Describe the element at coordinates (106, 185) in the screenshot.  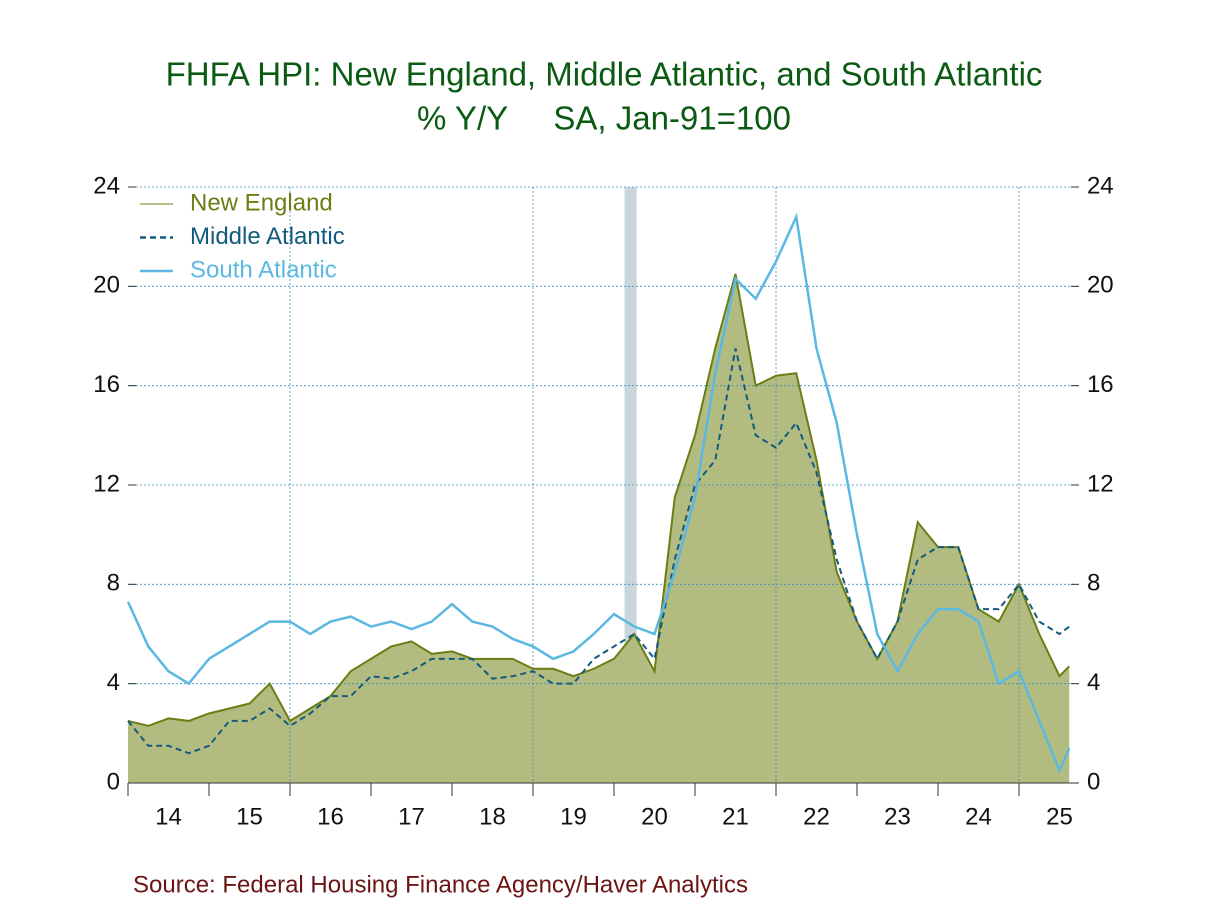
I see `y-tick-label: 24` at that location.